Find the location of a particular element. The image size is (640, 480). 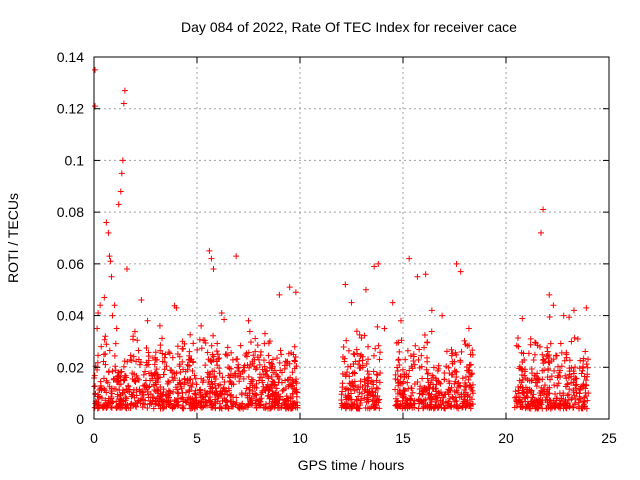

y-tick-label: 0 is located at coordinates (80, 419).